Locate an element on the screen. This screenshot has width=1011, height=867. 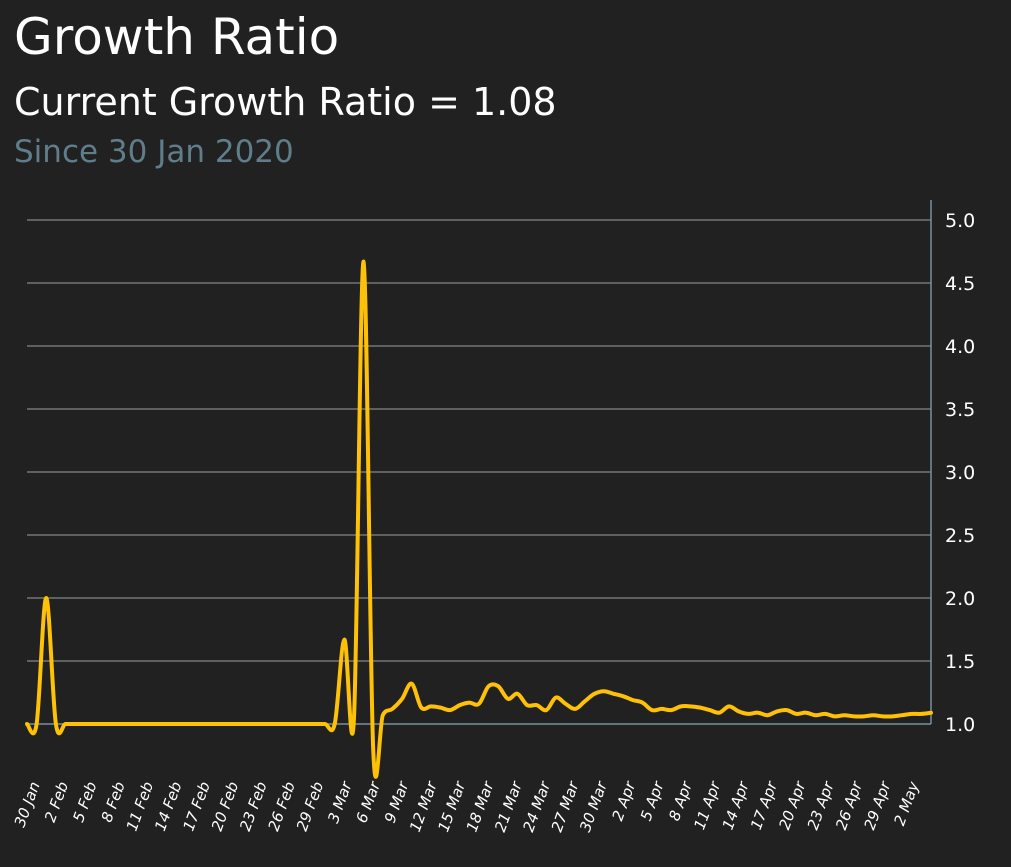
y-tick-label: 2.0 is located at coordinates (960, 599).